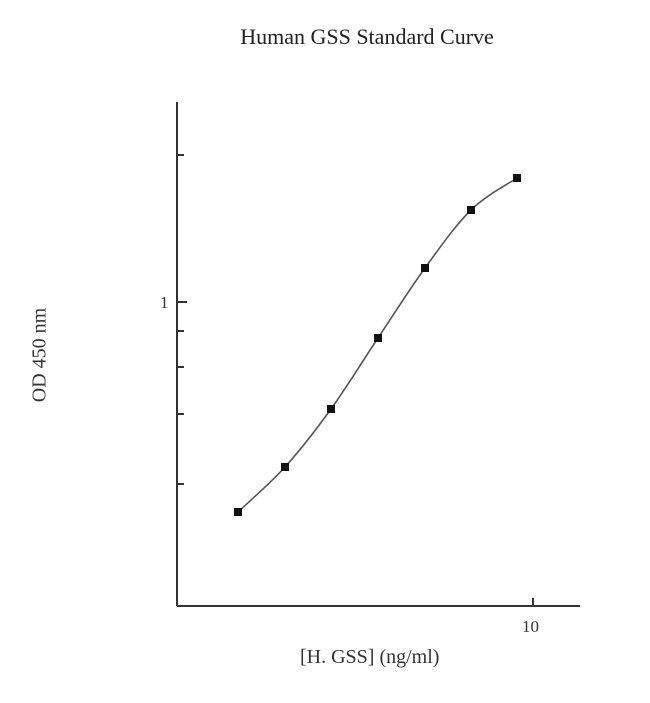  What do you see at coordinates (164, 302) in the screenshot?
I see `y-tick-label-1: 1` at bounding box center [164, 302].